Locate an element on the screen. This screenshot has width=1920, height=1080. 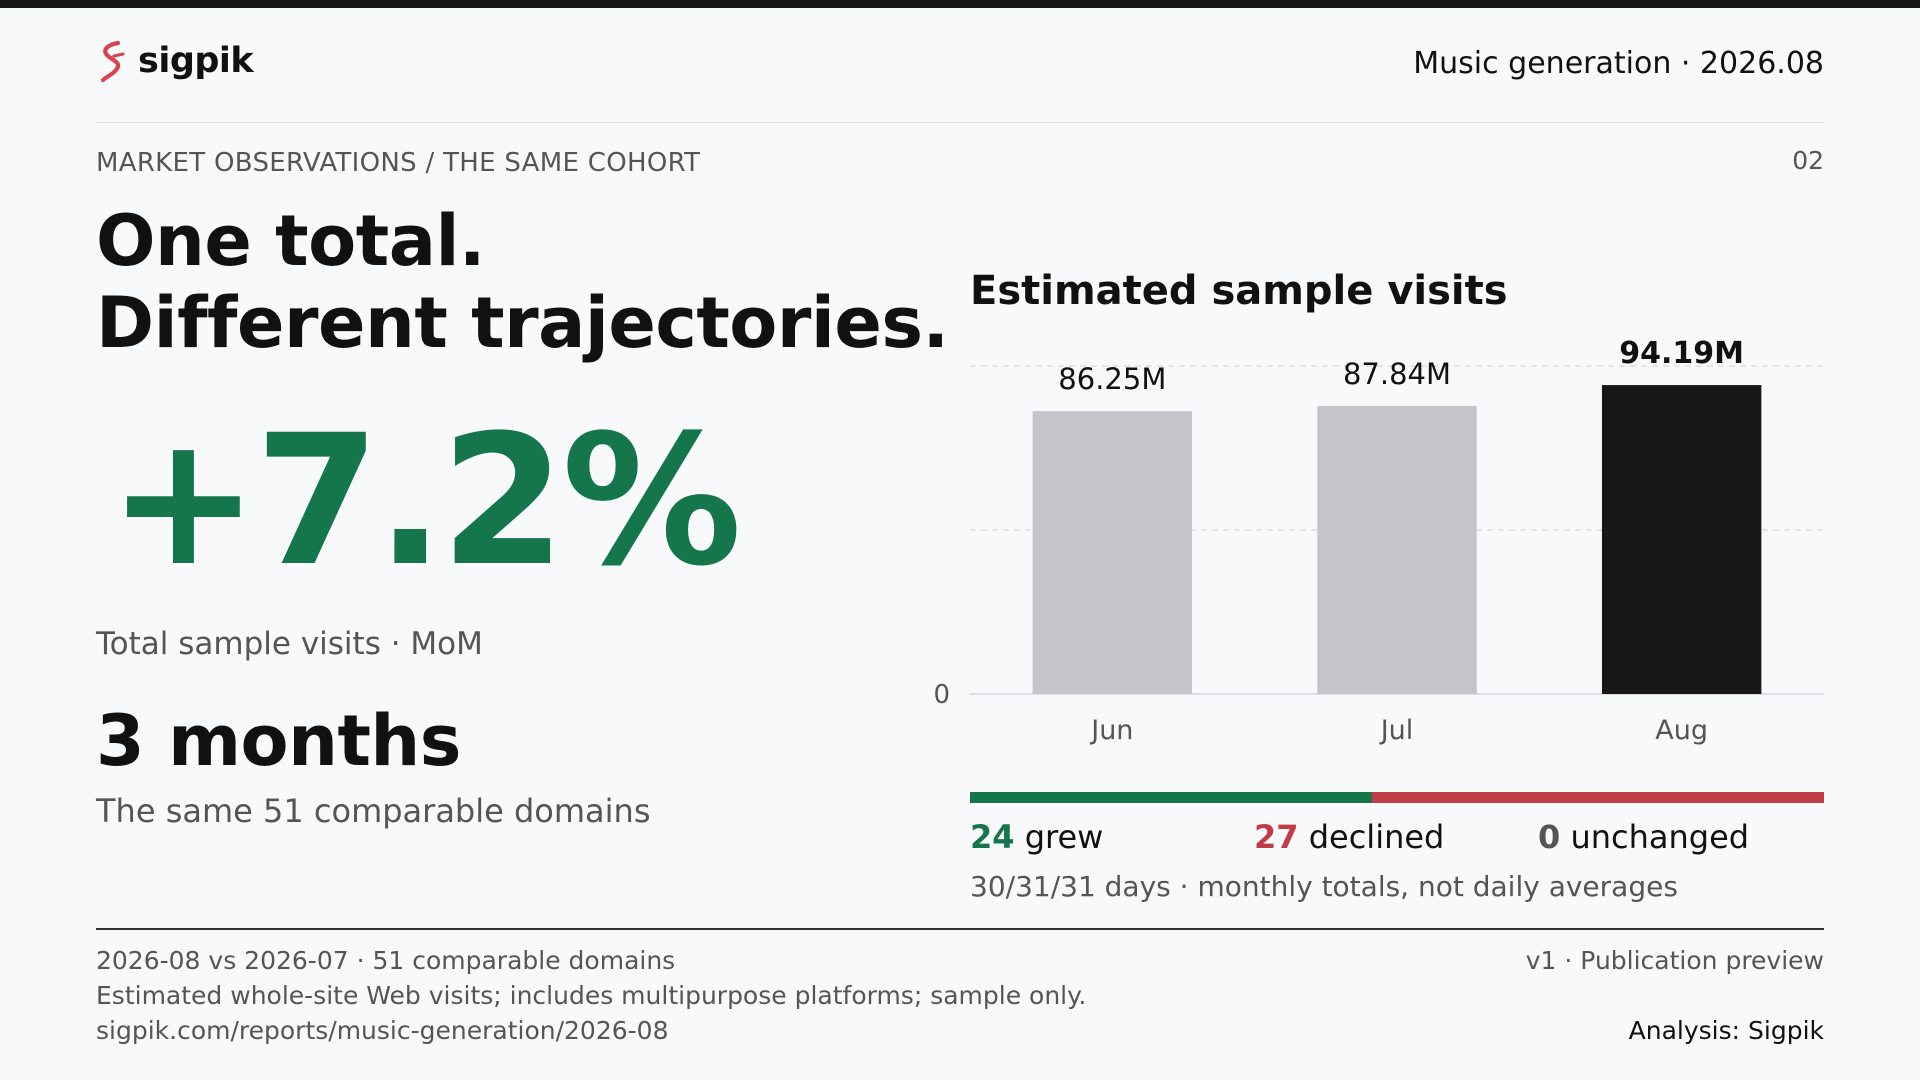
footer-version: v1 · Publication preview is located at coordinates (1674, 960).